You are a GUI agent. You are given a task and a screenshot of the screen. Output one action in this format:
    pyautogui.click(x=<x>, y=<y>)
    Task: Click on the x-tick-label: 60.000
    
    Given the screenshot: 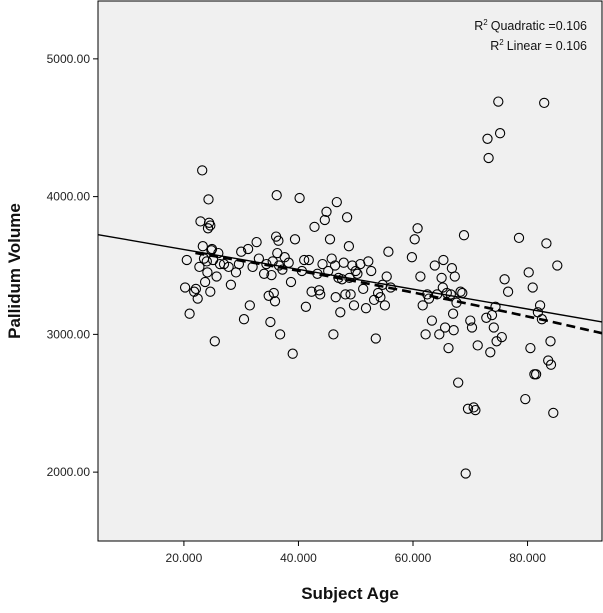 What is the action you would take?
    pyautogui.click(x=413, y=558)
    